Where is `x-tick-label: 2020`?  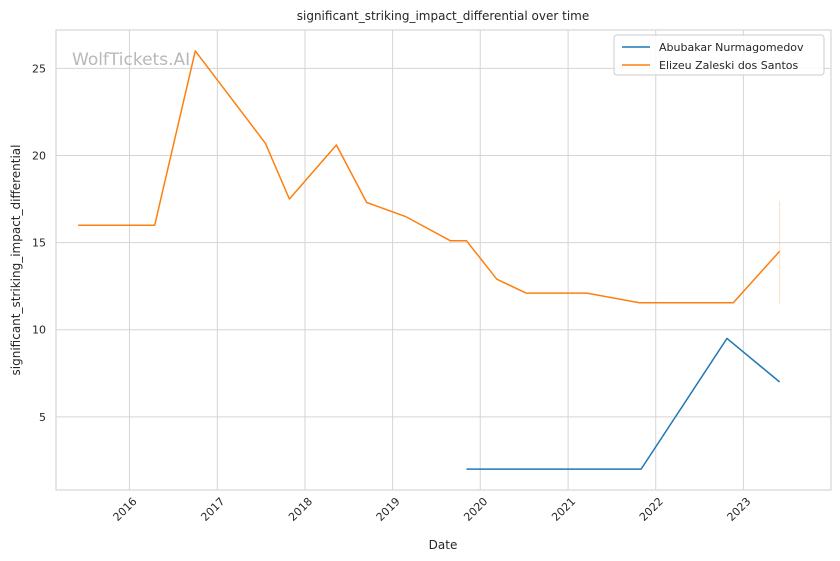
x-tick-label: 2020 is located at coordinates (475, 509).